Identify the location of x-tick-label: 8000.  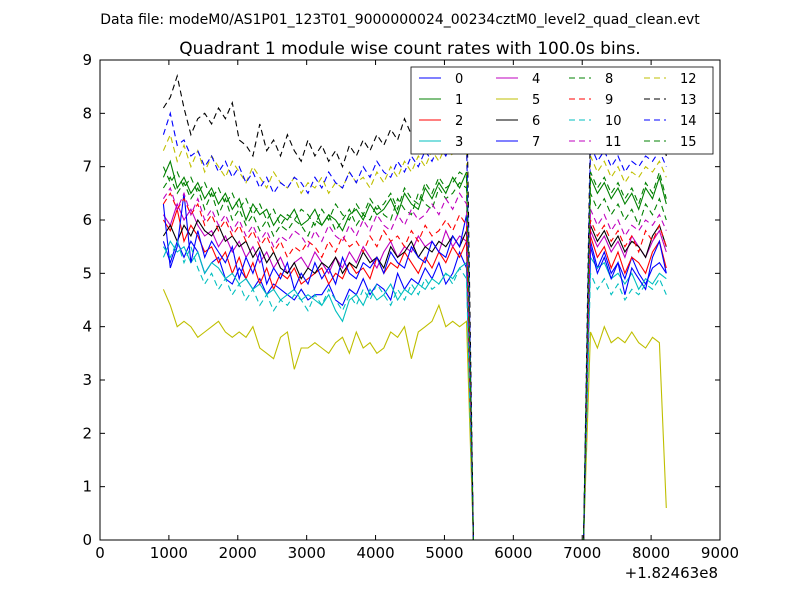
(651, 553).